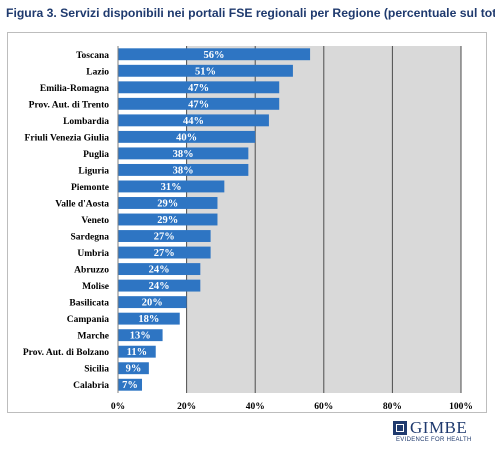  What do you see at coordinates (118, 407) in the screenshot?
I see `x-tick-label: 0%` at bounding box center [118, 407].